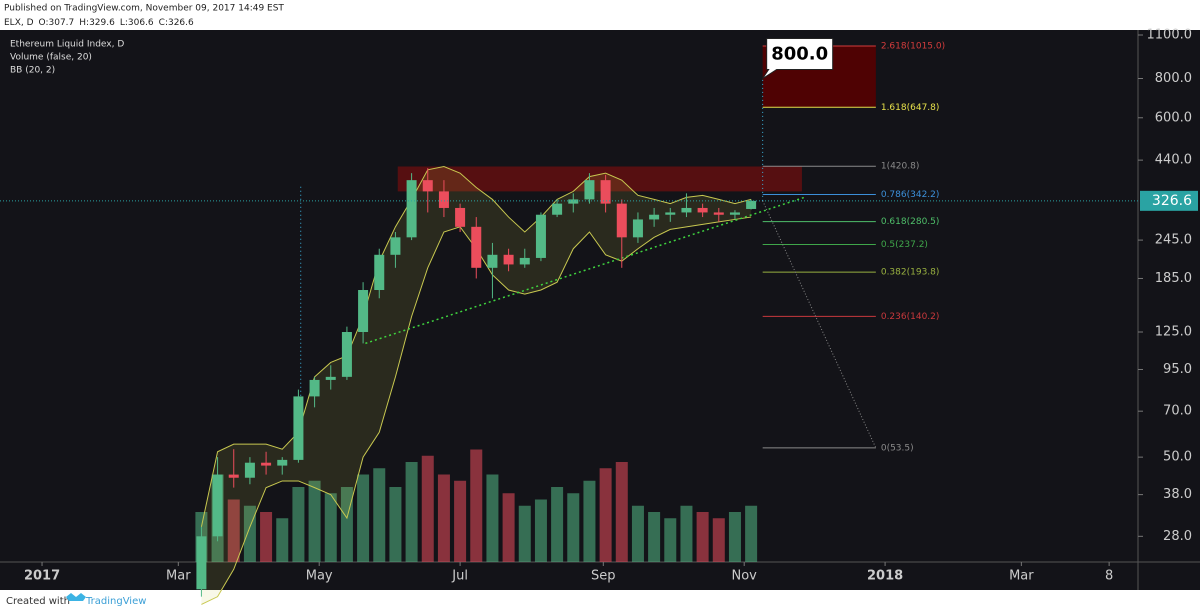  What do you see at coordinates (600, 15) in the screenshot?
I see `header-bg` at bounding box center [600, 15].